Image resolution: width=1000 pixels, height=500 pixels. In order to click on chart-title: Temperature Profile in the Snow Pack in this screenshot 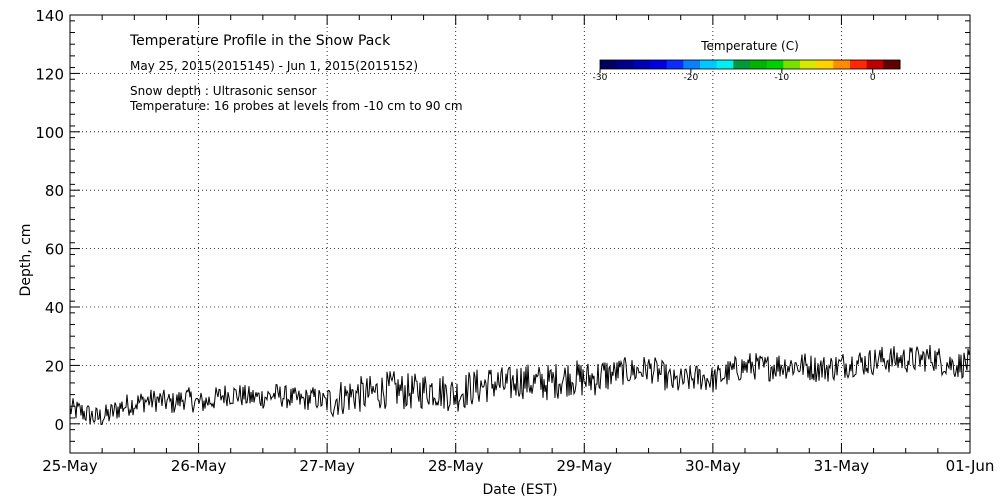, I will do `click(260, 41)`.